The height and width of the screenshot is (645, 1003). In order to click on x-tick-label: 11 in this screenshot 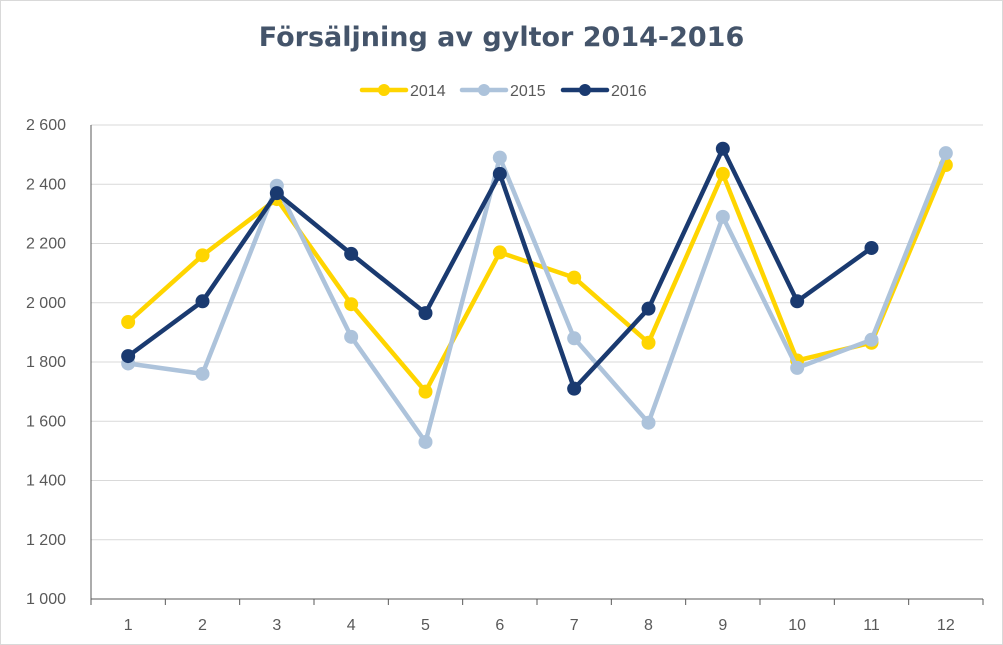, I will do `click(871, 625)`.